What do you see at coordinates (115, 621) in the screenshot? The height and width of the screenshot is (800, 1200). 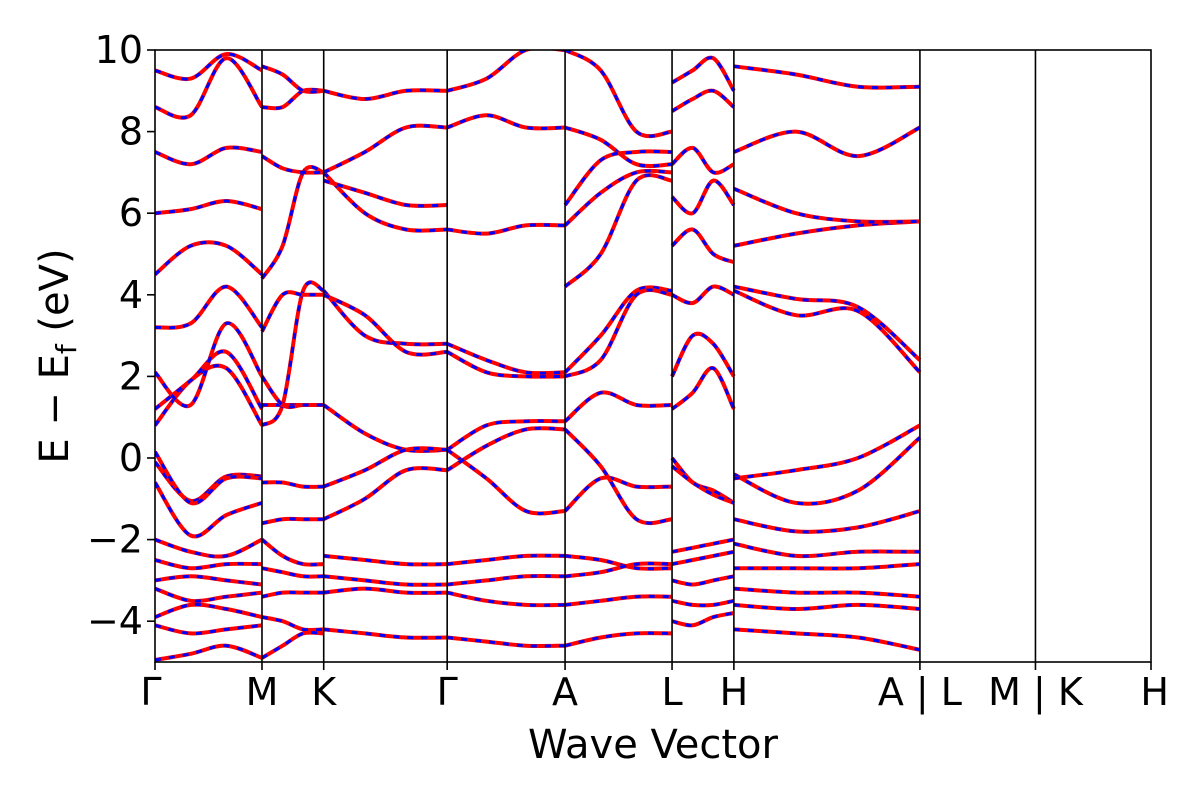 I see `y-tick-label-7: −4` at bounding box center [115, 621].